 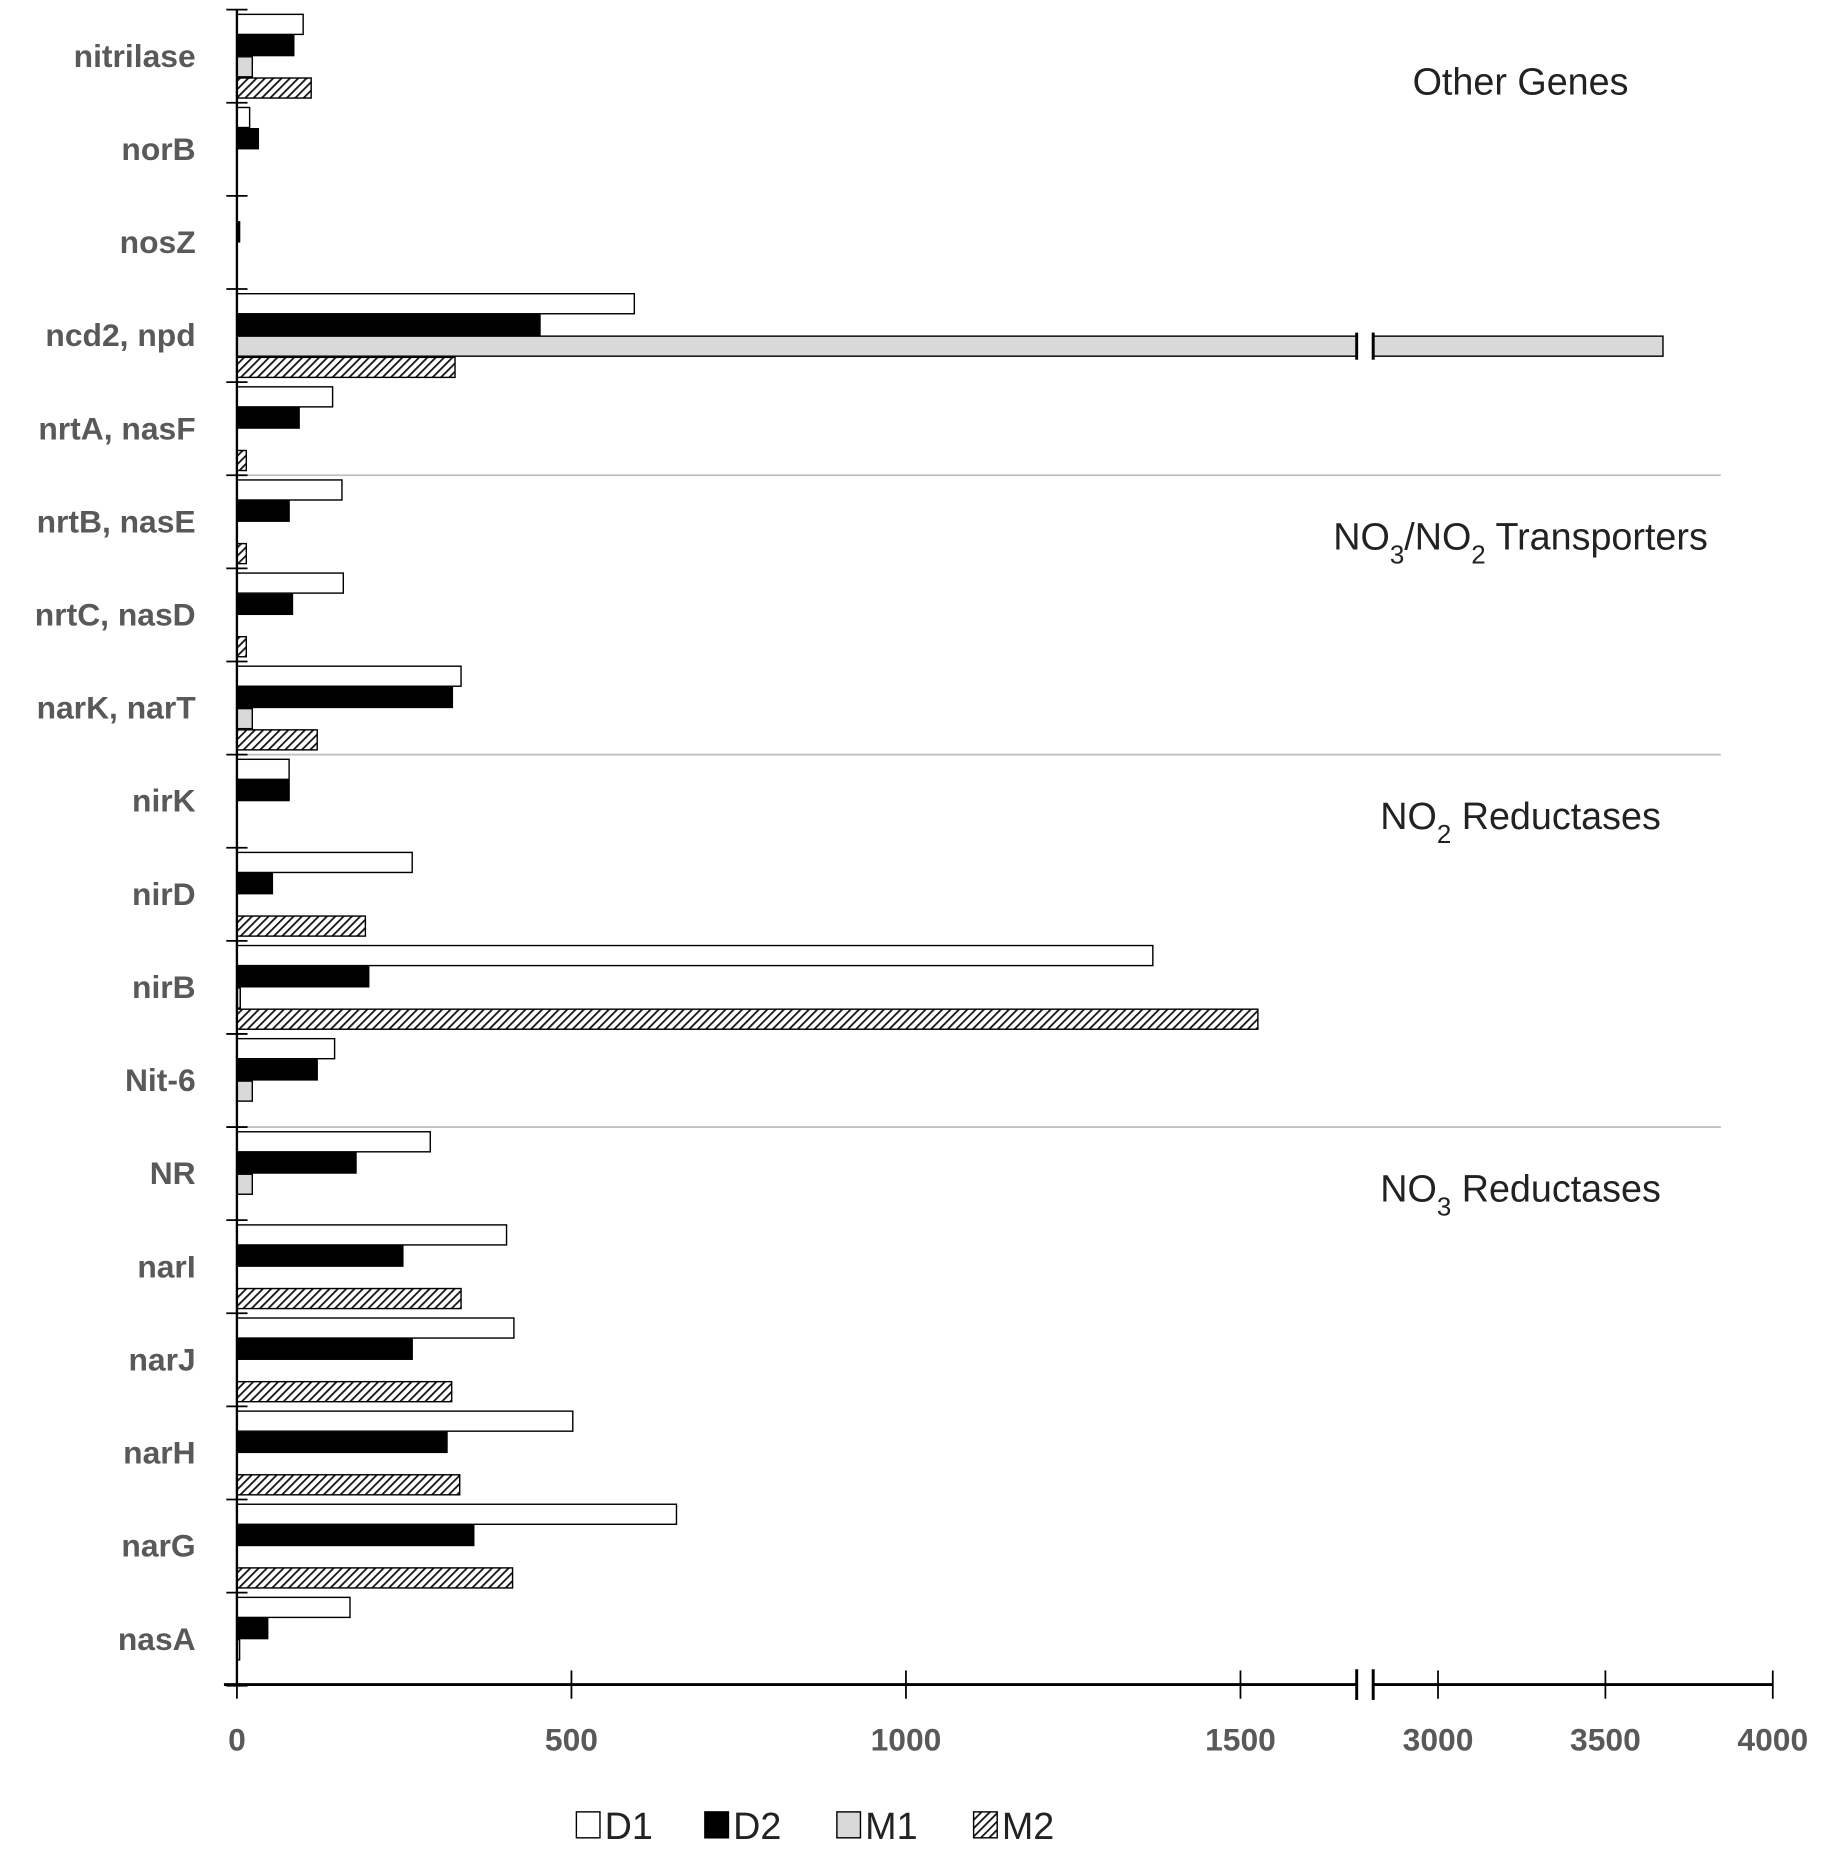 I want to click on section-label: NO3/NO2 Transporters, so click(x=1520, y=542).